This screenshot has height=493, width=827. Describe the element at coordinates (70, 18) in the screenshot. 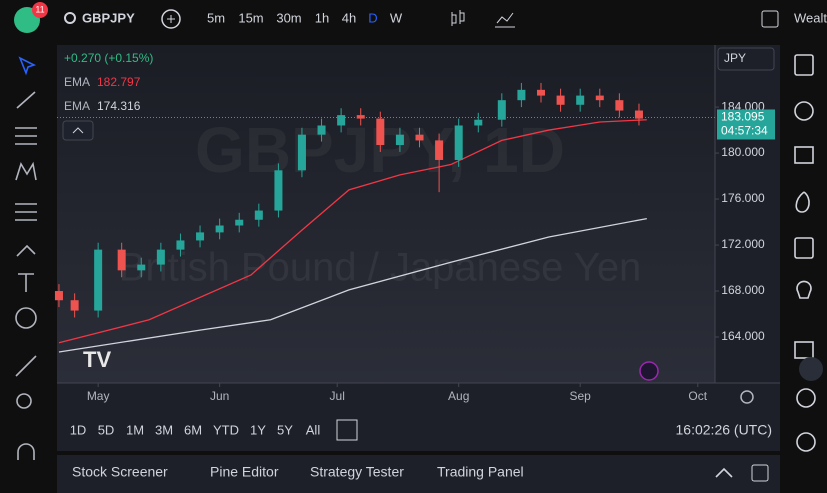

I see `search-icon` at that location.